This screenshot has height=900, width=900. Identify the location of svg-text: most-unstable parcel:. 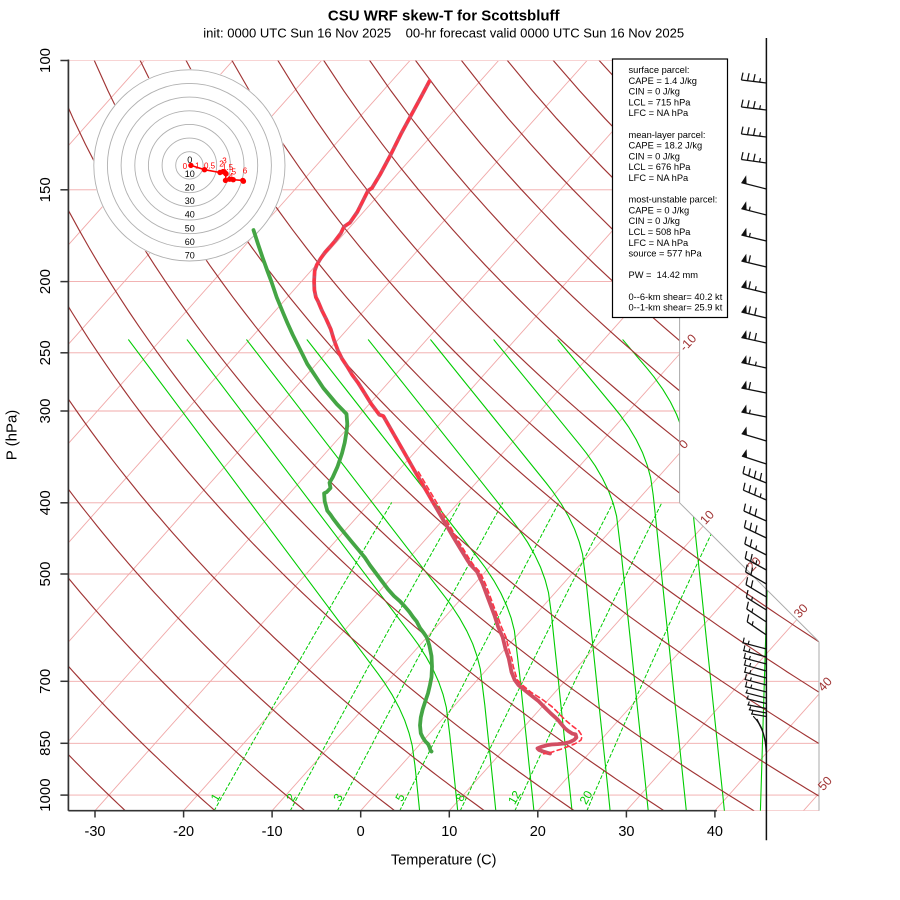
(673, 200).